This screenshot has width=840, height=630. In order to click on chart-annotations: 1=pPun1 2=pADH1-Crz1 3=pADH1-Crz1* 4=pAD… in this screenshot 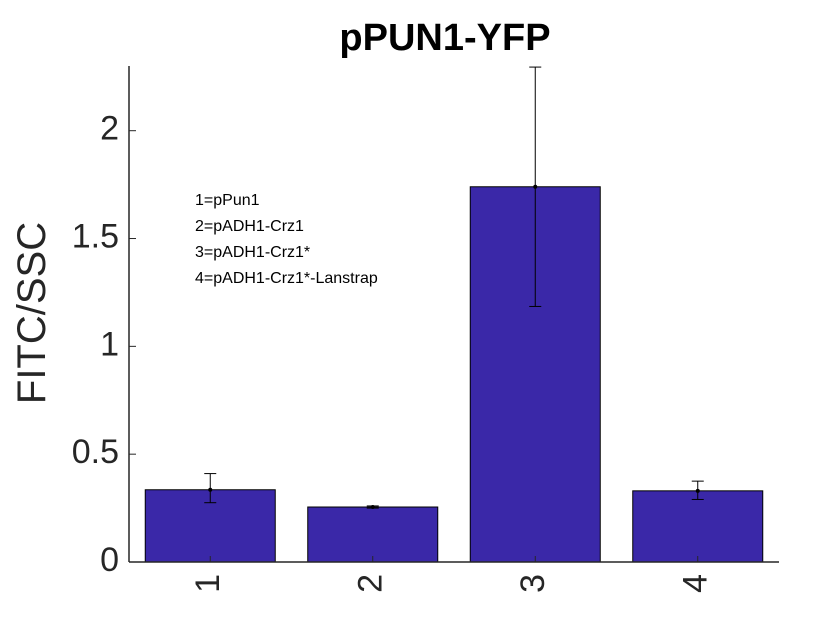, I will do `click(286, 239)`.